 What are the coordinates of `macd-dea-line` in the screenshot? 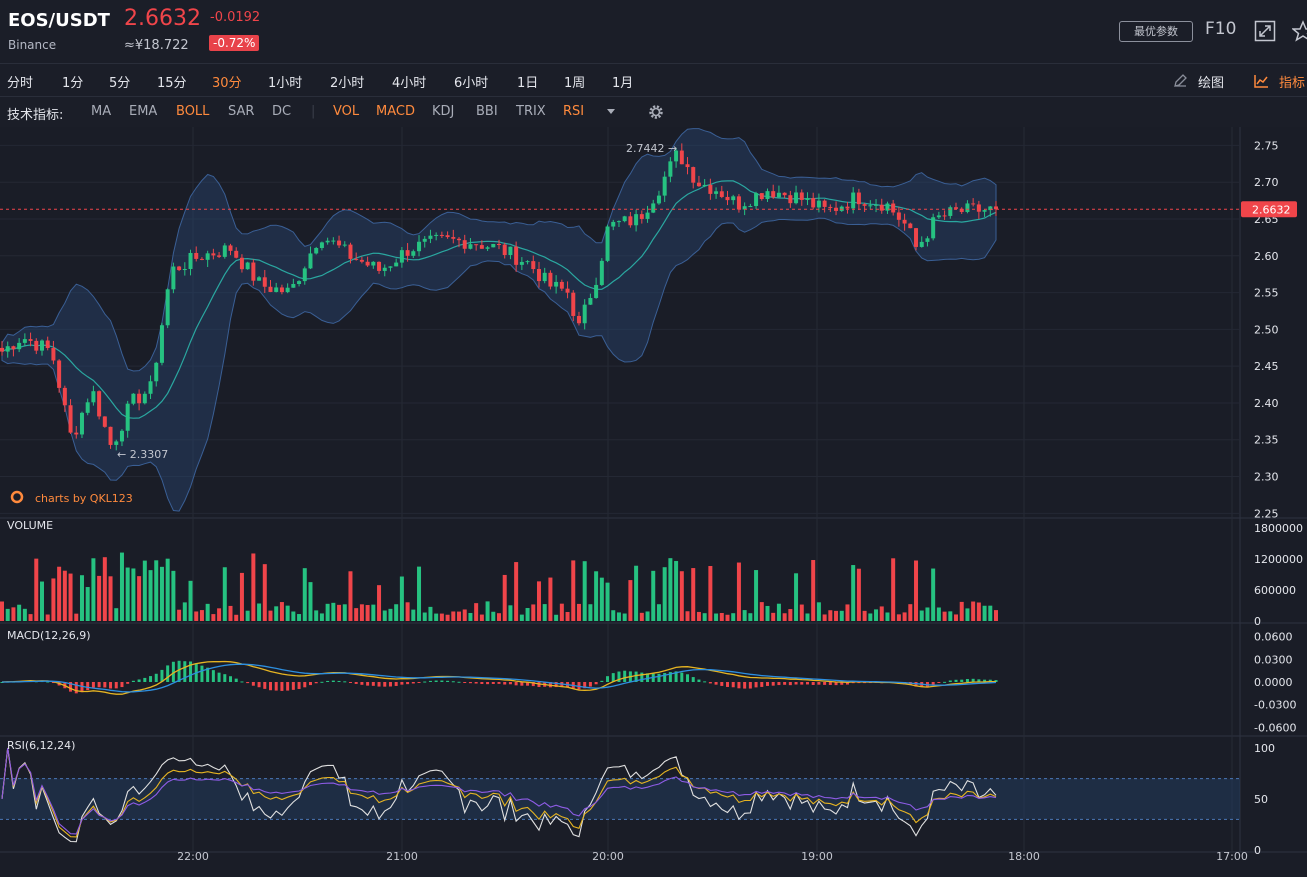 It's located at (499, 678).